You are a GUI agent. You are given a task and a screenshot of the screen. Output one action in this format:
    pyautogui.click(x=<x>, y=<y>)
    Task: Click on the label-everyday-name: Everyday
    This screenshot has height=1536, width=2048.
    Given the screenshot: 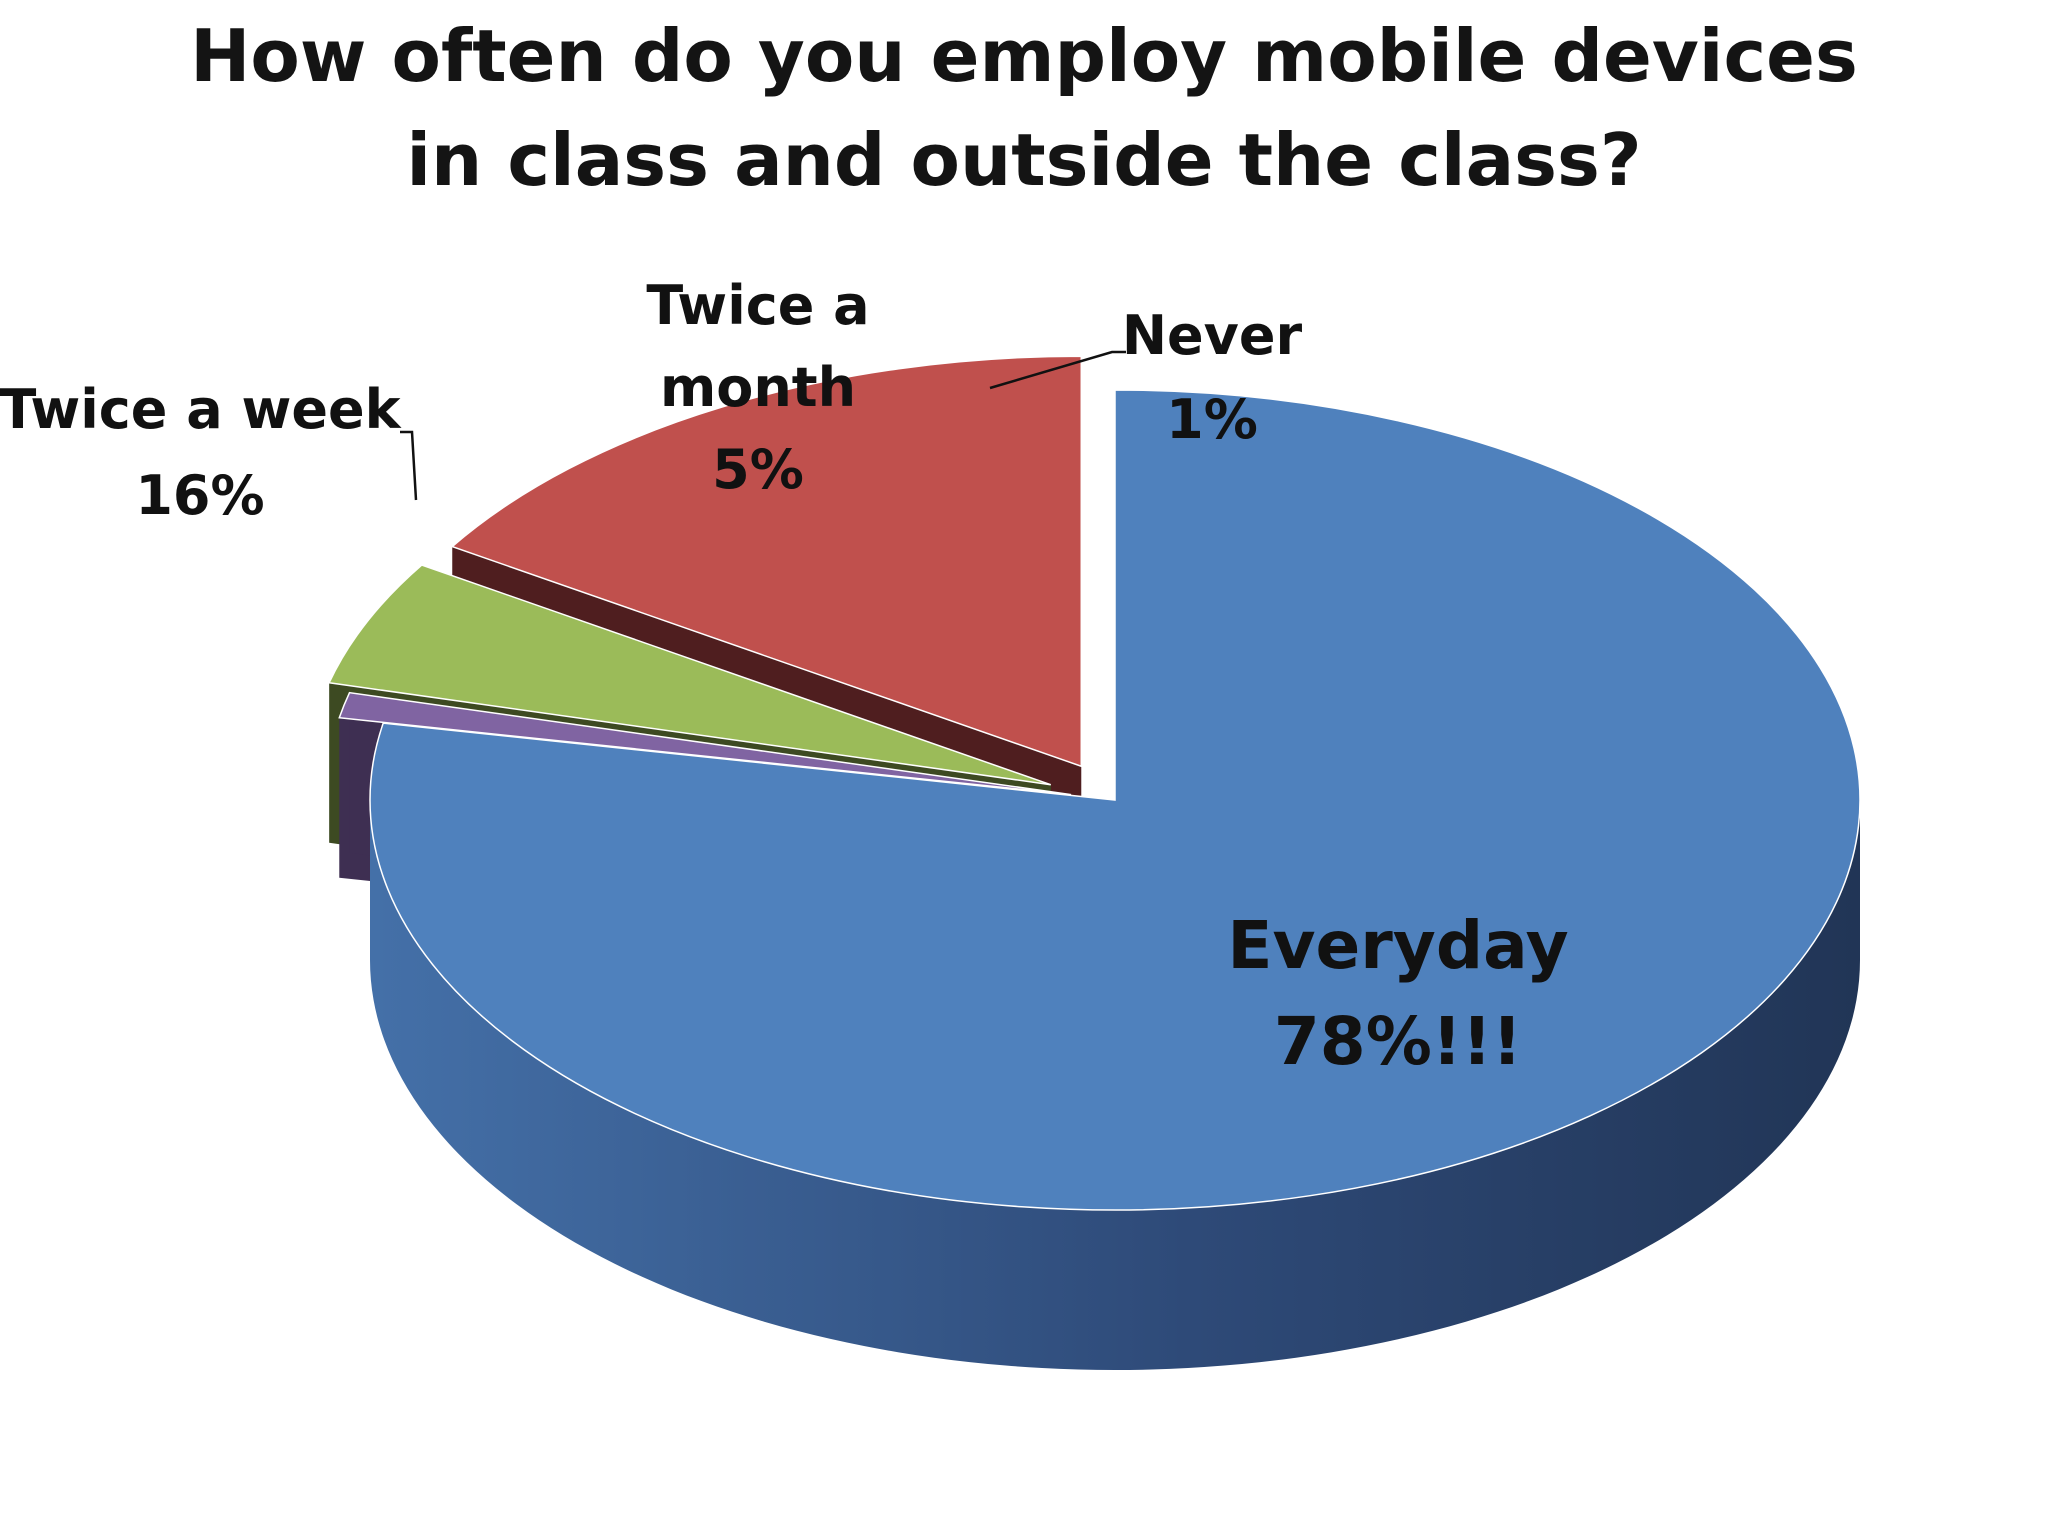 What is the action you would take?
    pyautogui.click(x=1397, y=945)
    